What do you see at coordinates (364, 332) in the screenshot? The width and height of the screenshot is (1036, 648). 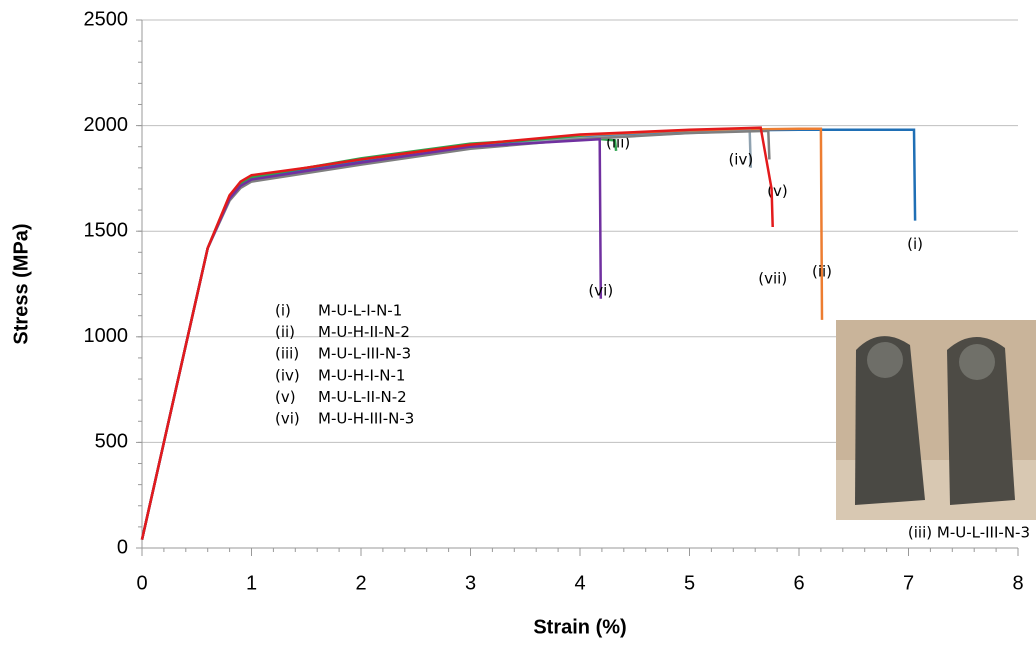 I see `legend-label: M-U-H-II-N-2` at bounding box center [364, 332].